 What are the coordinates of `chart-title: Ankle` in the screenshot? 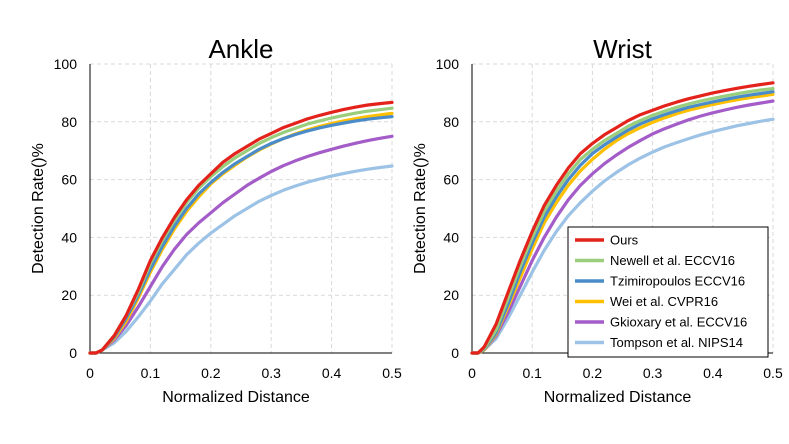 It's located at (240, 49).